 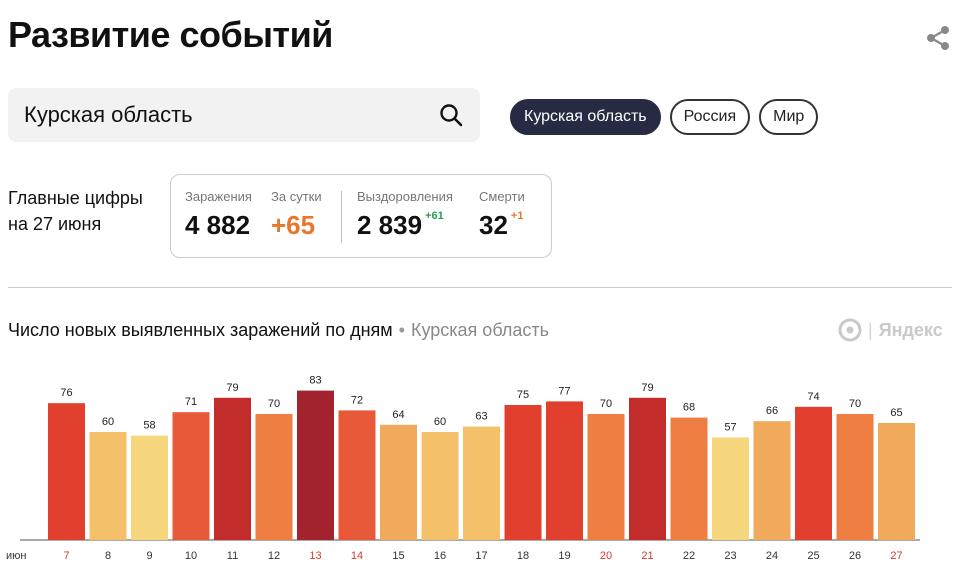 What do you see at coordinates (789, 117) in the screenshot?
I see `tab-world: Мир` at bounding box center [789, 117].